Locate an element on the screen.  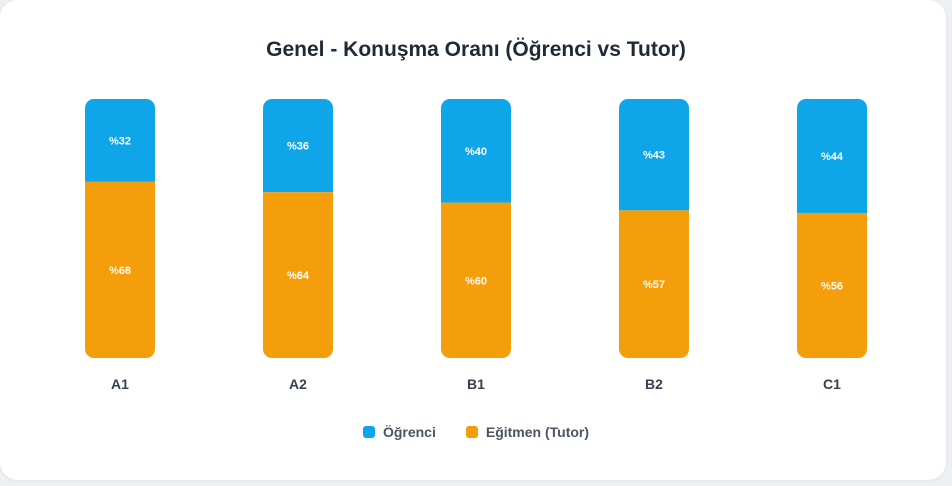
data-label-egitmen-b1: %60 is located at coordinates (476, 281).